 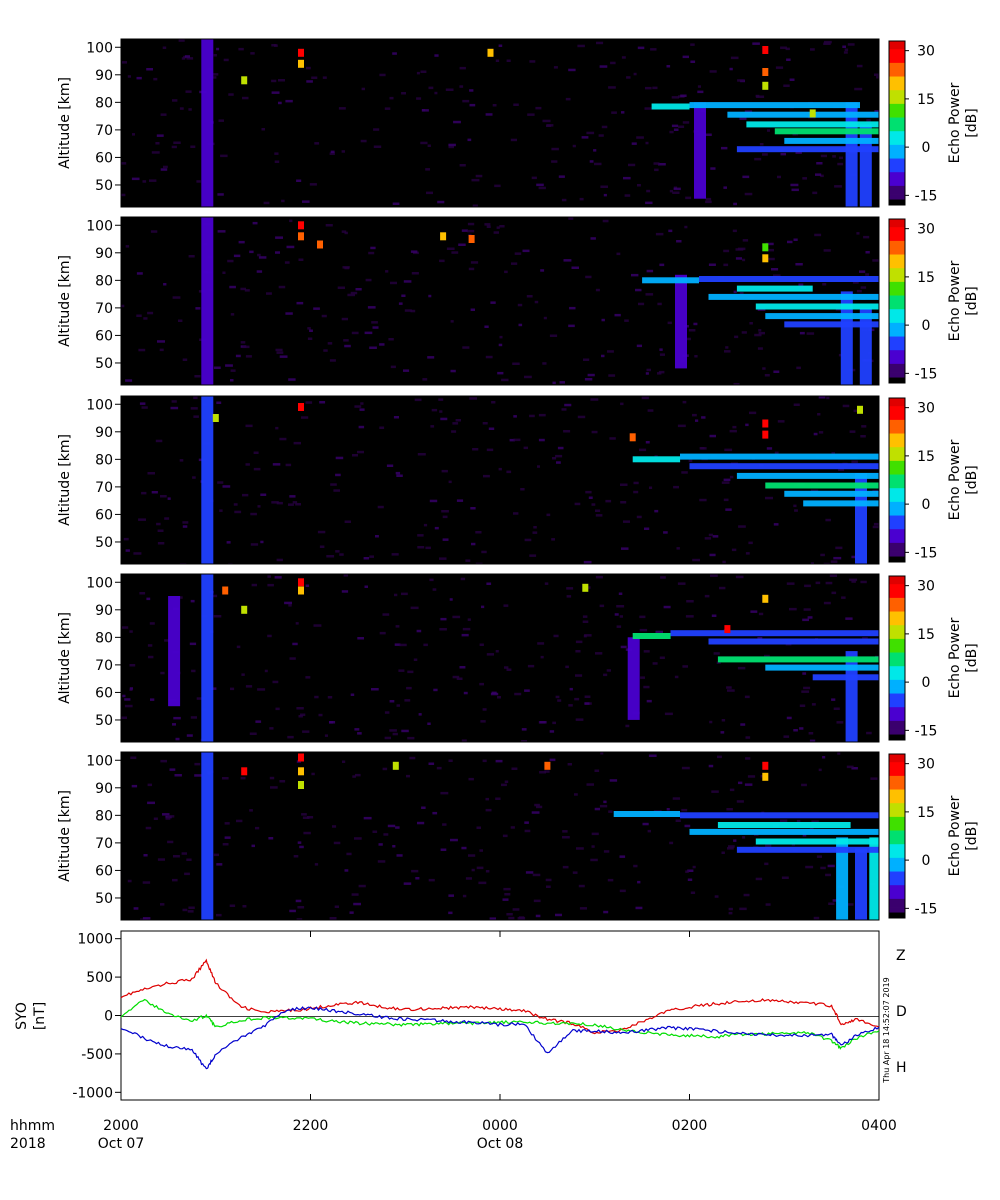 I want to click on y-tick-label: 60, so click(x=104, y=158).